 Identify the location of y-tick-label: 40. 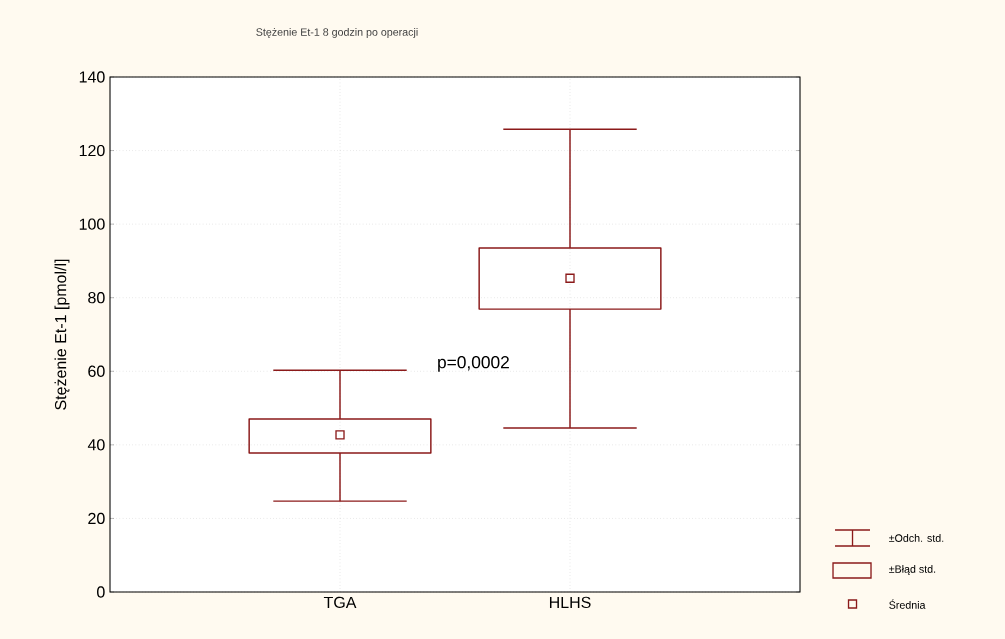
(96, 445).